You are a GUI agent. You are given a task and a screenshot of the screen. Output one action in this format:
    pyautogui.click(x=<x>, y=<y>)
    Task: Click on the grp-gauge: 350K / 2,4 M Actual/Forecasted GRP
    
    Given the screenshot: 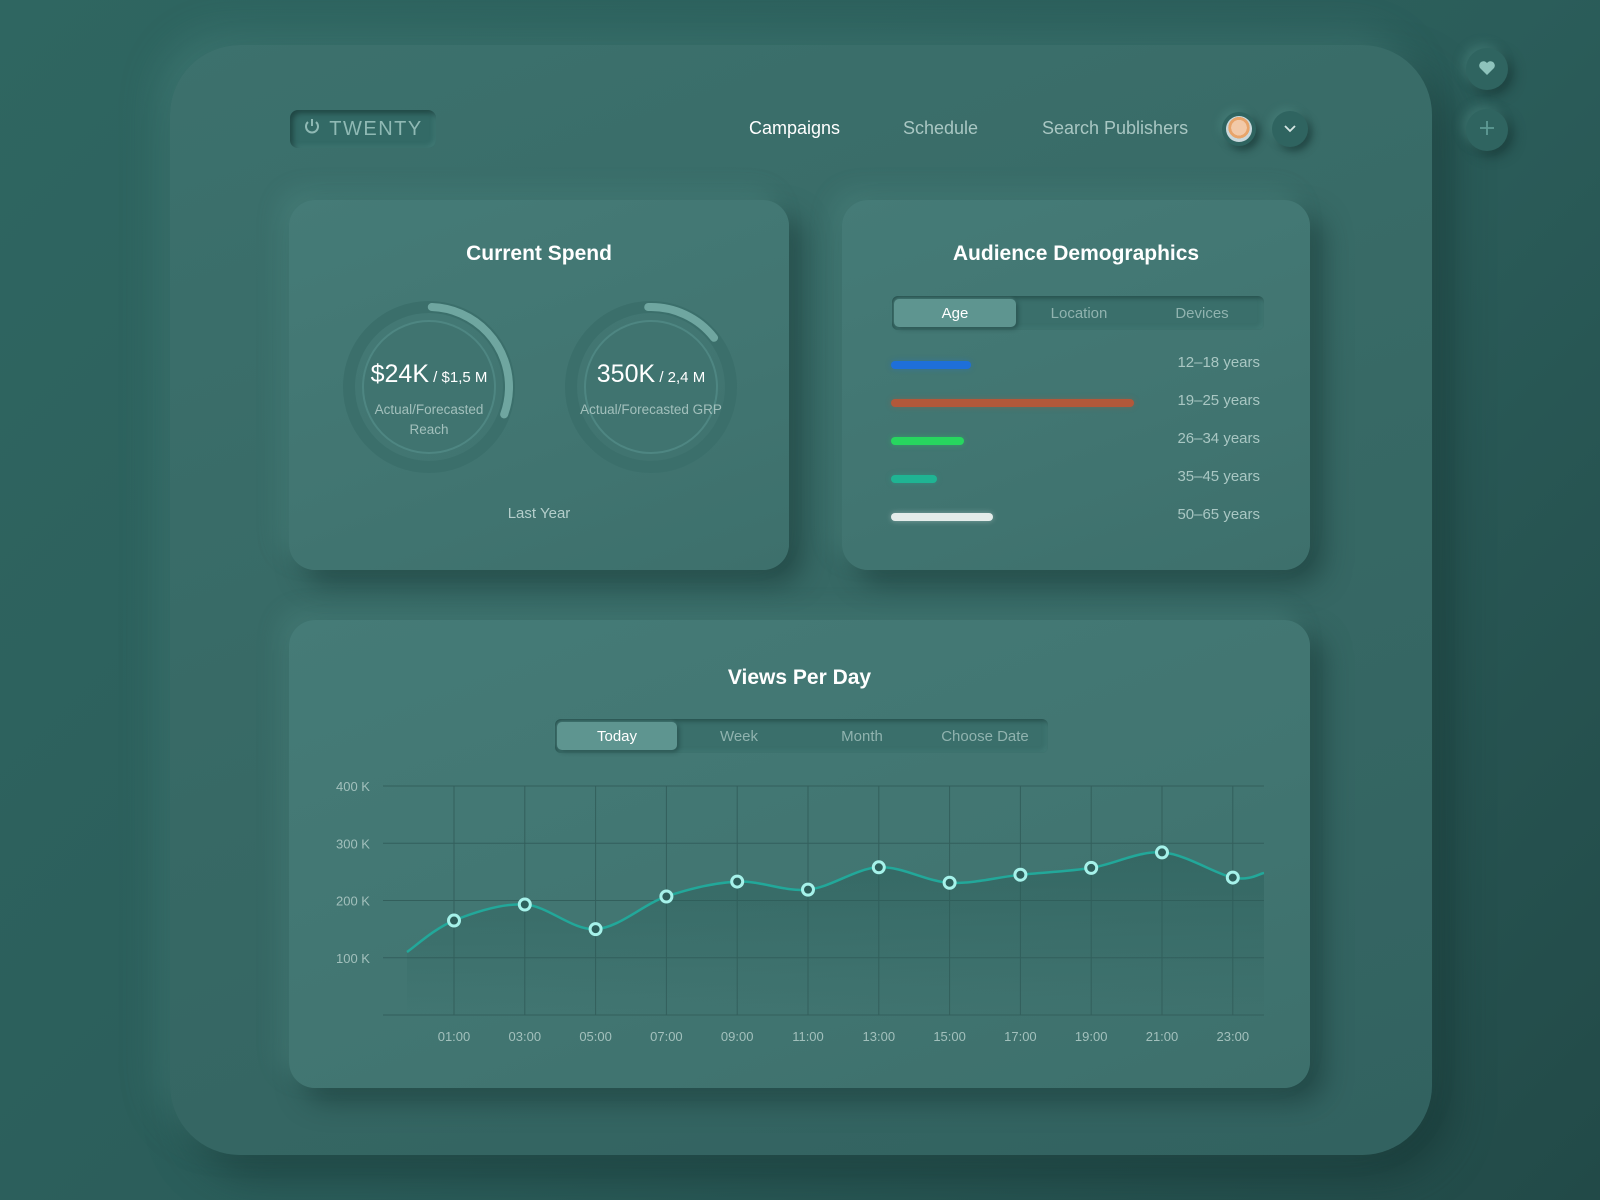 What is the action you would take?
    pyautogui.click(x=651, y=387)
    